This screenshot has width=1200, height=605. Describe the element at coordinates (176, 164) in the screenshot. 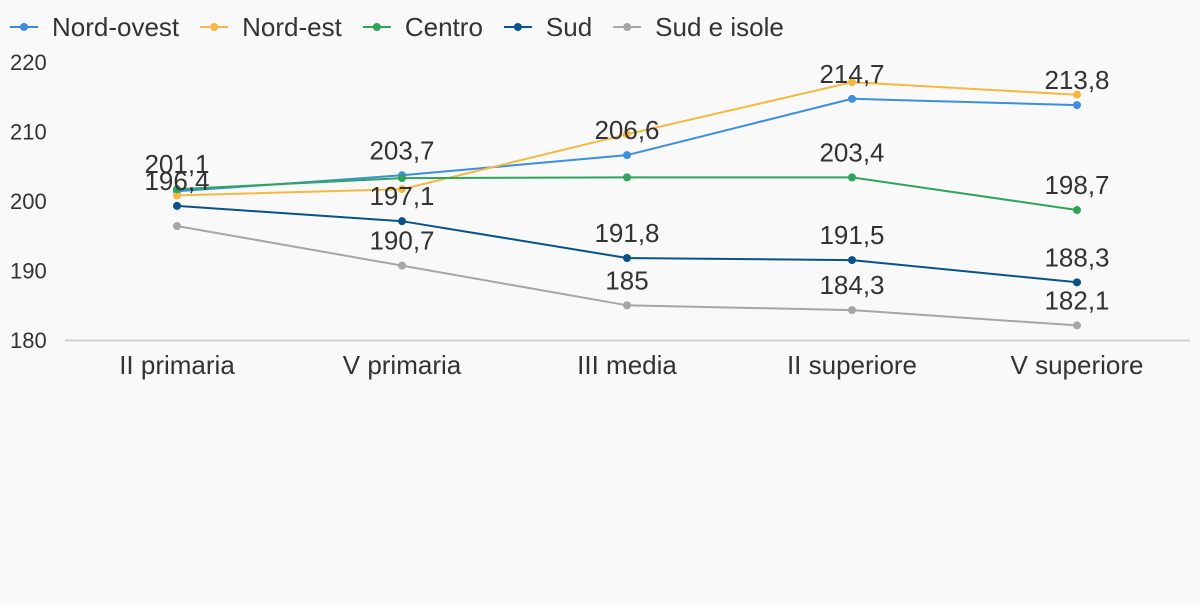

I see `data-label-centro-1: 201,1` at that location.